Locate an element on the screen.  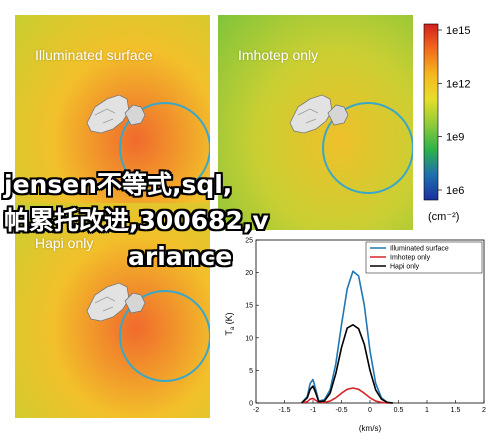
colorbar-tick-label: 1e12 is located at coordinates (458, 84).